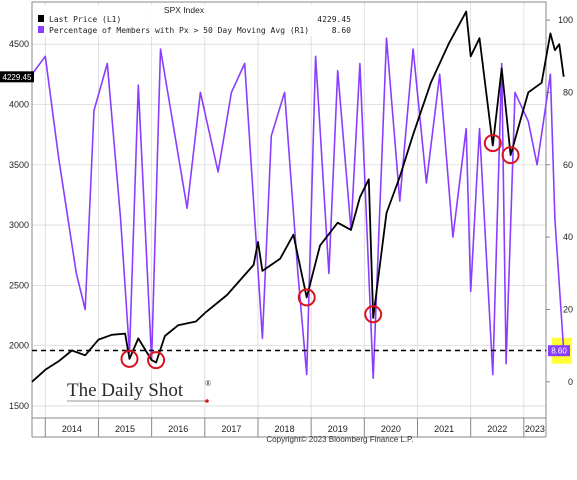 The width and height of the screenshot is (577, 480). I want to click on svg-text: 8.60, so click(559, 351).